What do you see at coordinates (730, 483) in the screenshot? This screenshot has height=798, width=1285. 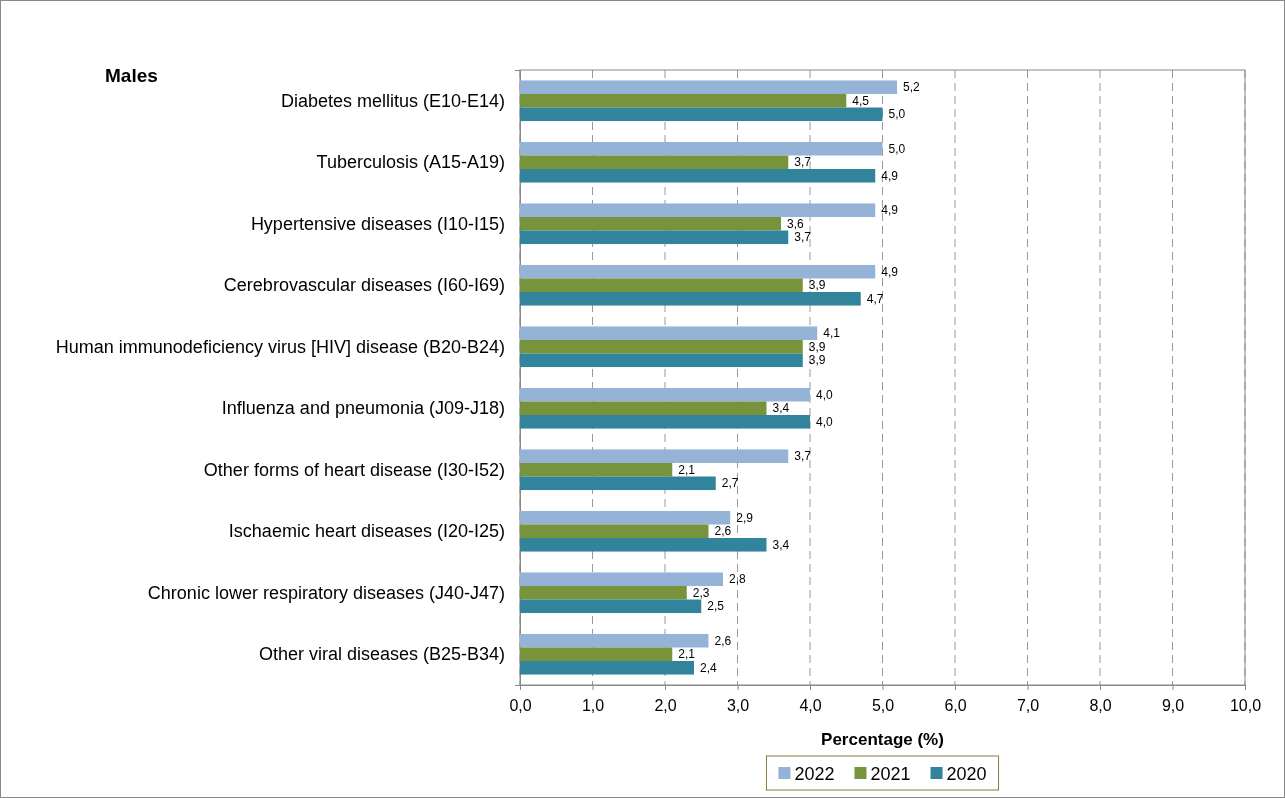 I see `data-label: 2,7` at bounding box center [730, 483].